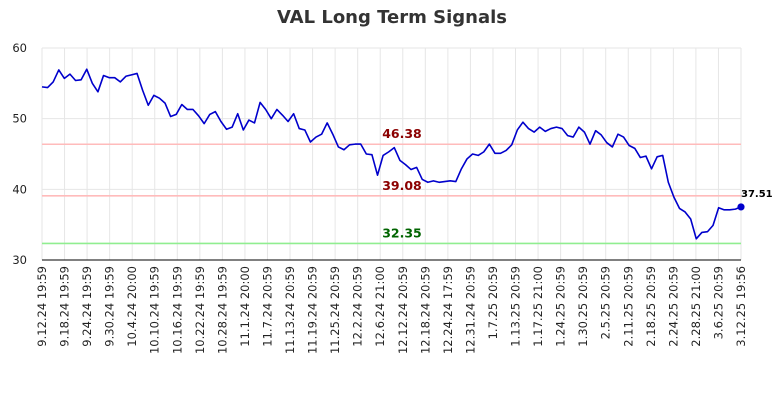 This screenshot has height=400, width=784. What do you see at coordinates (200, 310) in the screenshot?
I see `x-tick-label: 10.22.24 19:59` at bounding box center [200, 310].